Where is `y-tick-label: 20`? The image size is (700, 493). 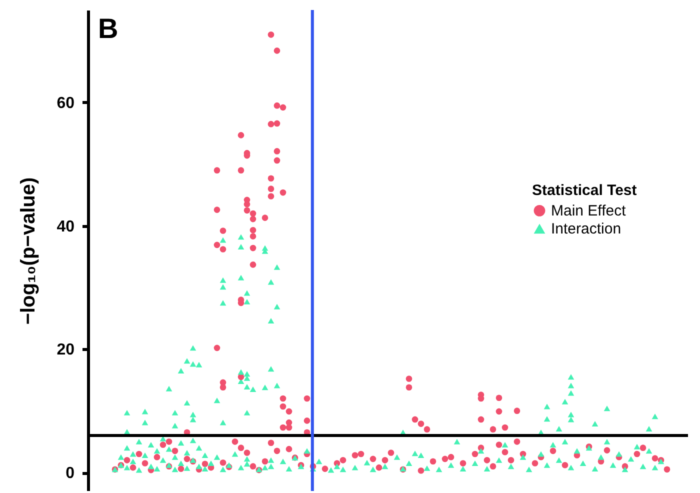
y-tick-label: 20 is located at coordinates (65, 350).